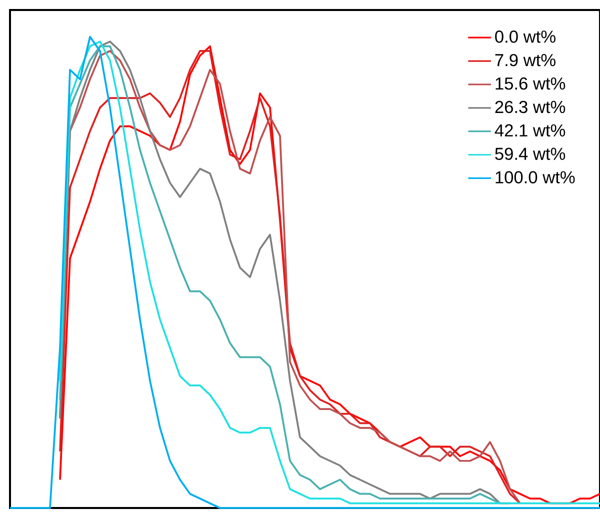 The width and height of the screenshot is (600, 517). What do you see at coordinates (530, 107) in the screenshot?
I see `legend-label: 26.3 wt%` at bounding box center [530, 107].